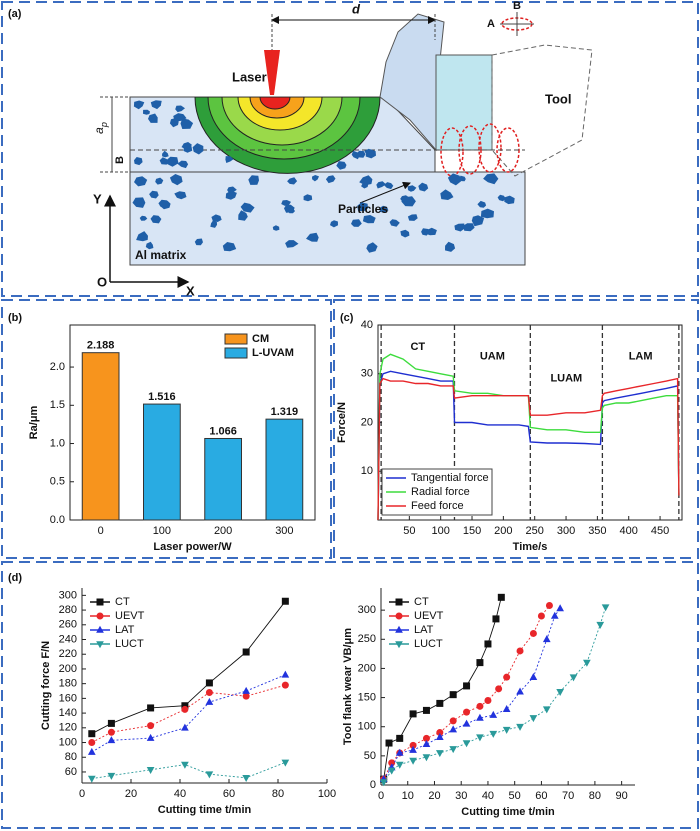 The width and height of the screenshot is (700, 831). Describe the element at coordinates (236, 353) in the screenshot. I see `legend-swatch` at that location.